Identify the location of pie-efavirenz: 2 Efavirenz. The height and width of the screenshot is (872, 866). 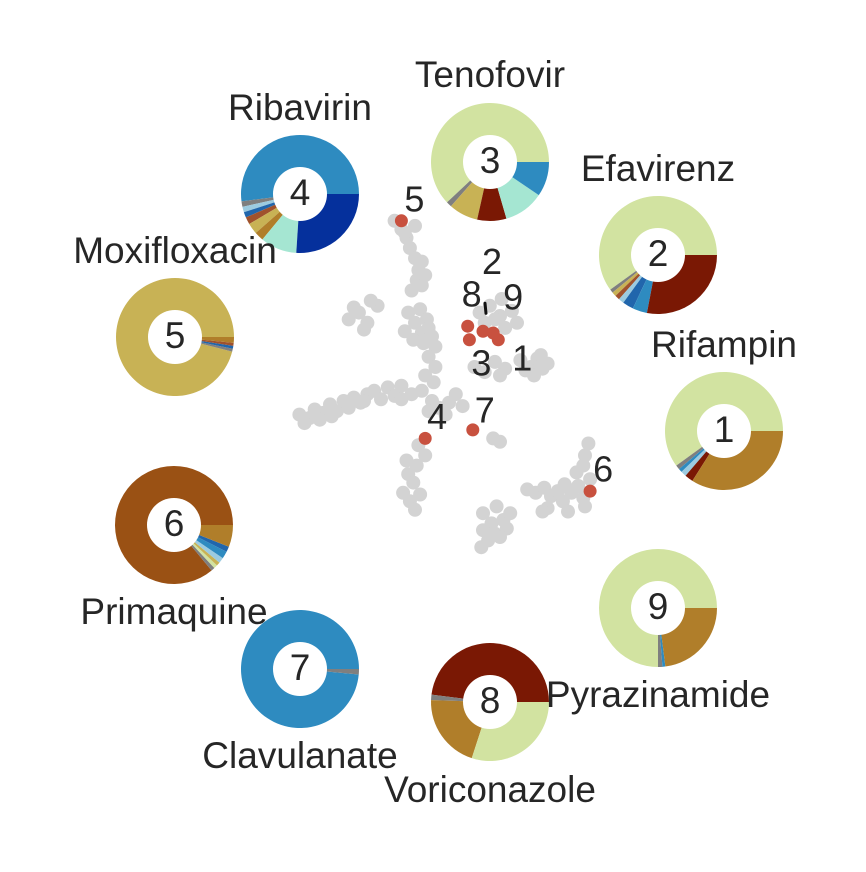
(658, 231).